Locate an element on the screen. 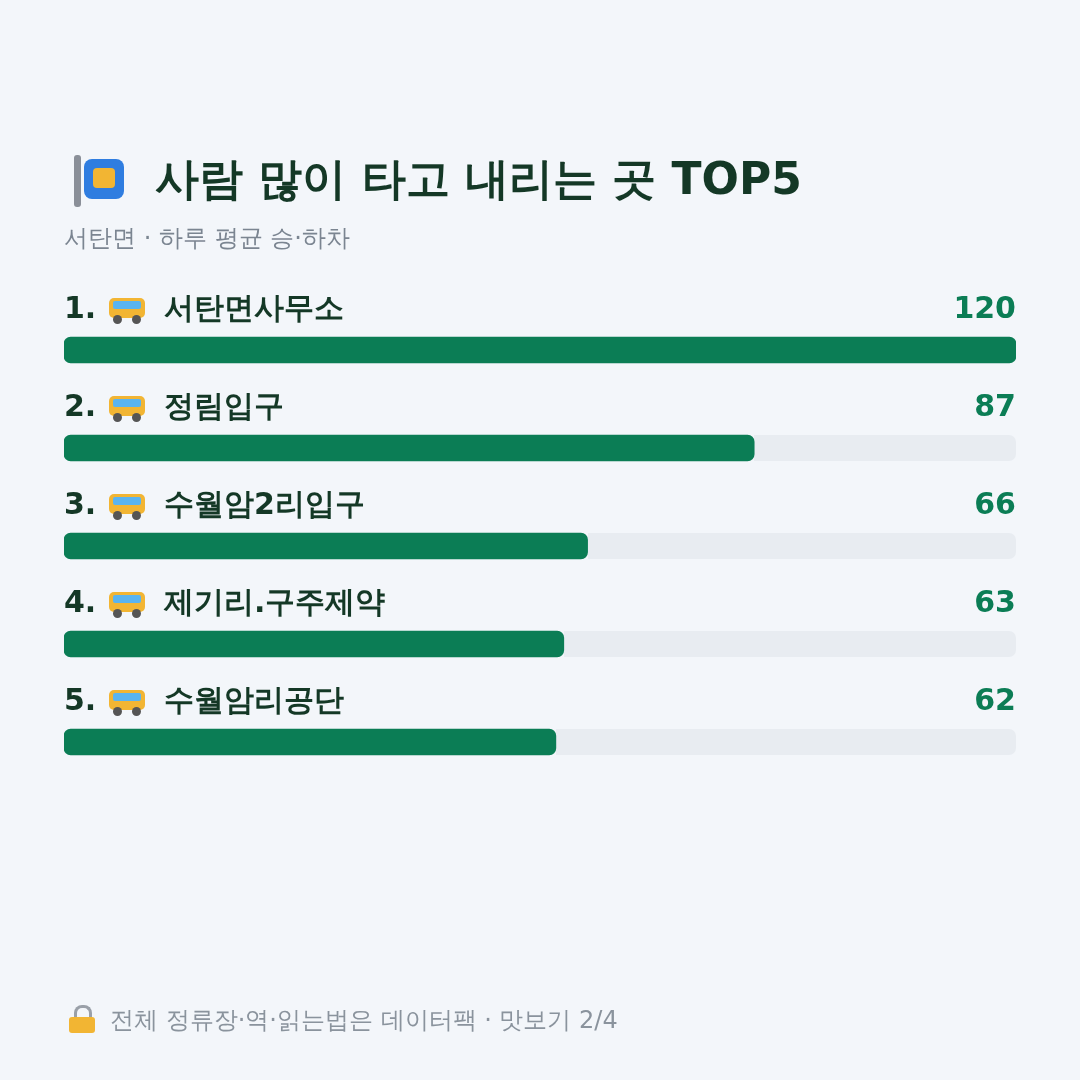 Image resolution: width=1080 pixels, height=1080 pixels. data-label: 120 is located at coordinates (984, 307).